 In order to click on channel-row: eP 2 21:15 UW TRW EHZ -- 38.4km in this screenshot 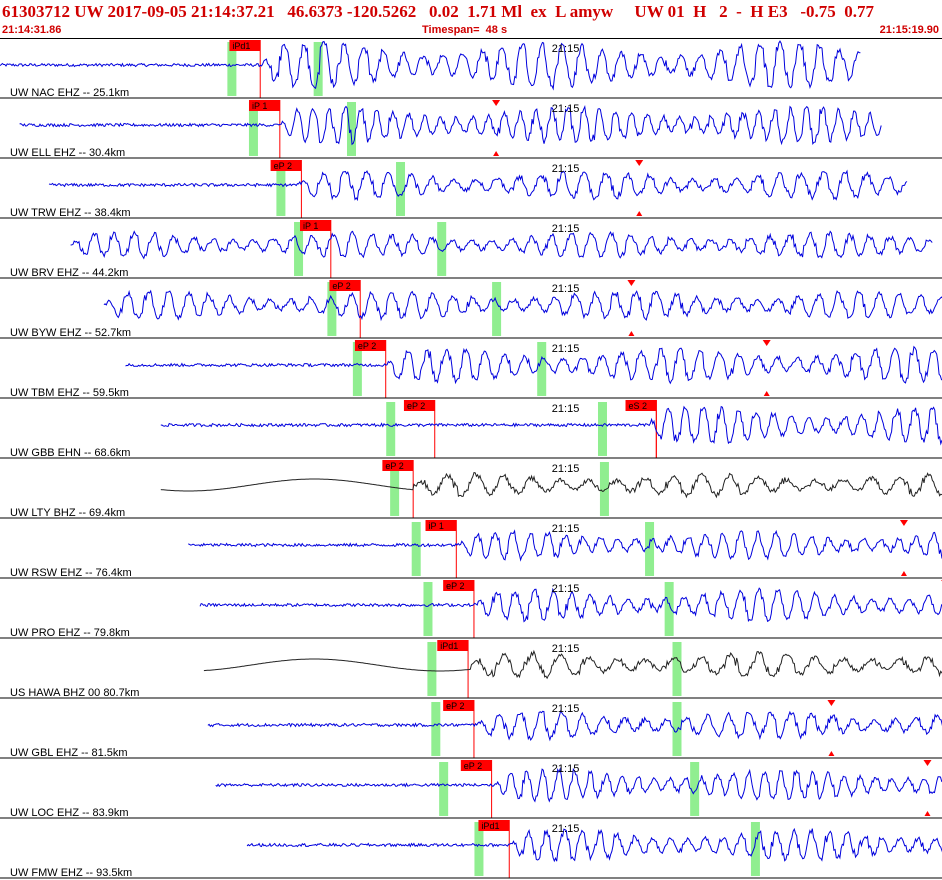, I will do `click(471, 189)`.